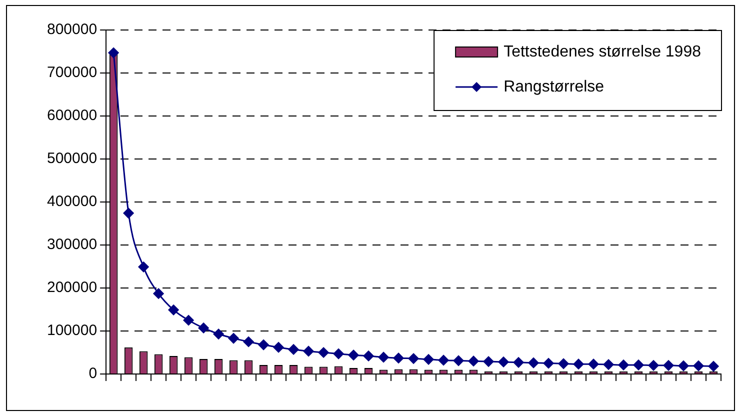 The image size is (741, 415). What do you see at coordinates (72, 159) in the screenshot?
I see `y-tick-label: 500000` at bounding box center [72, 159].